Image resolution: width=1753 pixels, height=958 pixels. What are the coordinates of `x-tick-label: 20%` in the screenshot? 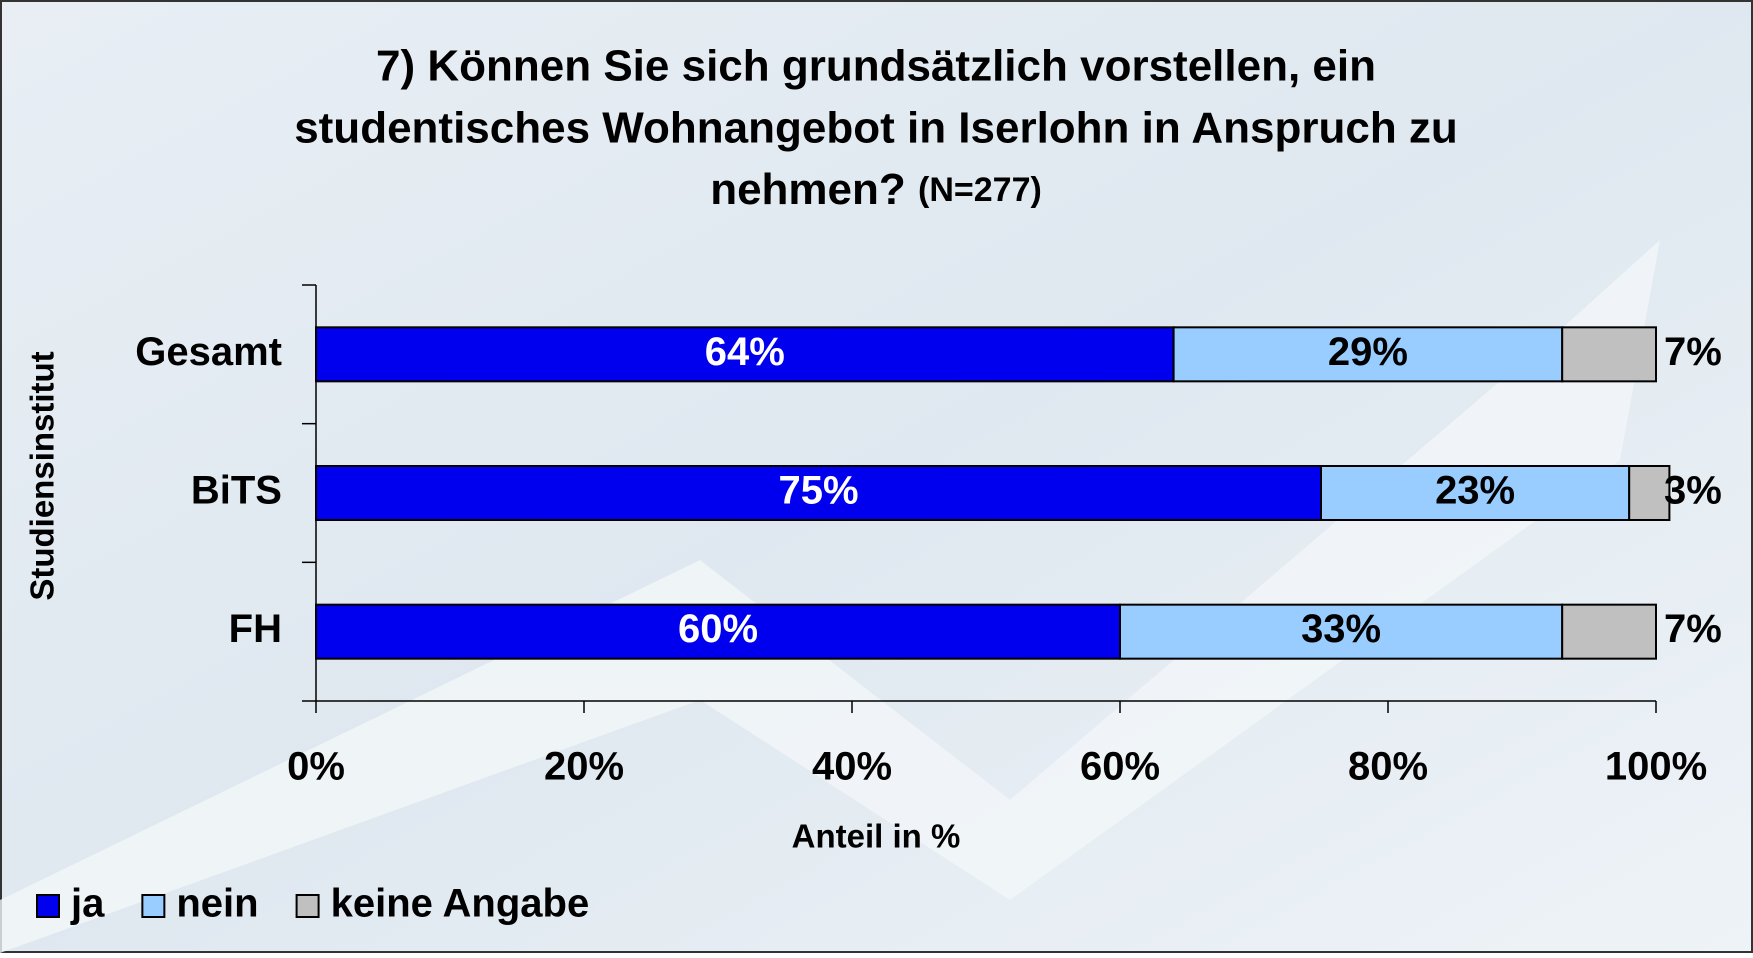 It's located at (584, 767).